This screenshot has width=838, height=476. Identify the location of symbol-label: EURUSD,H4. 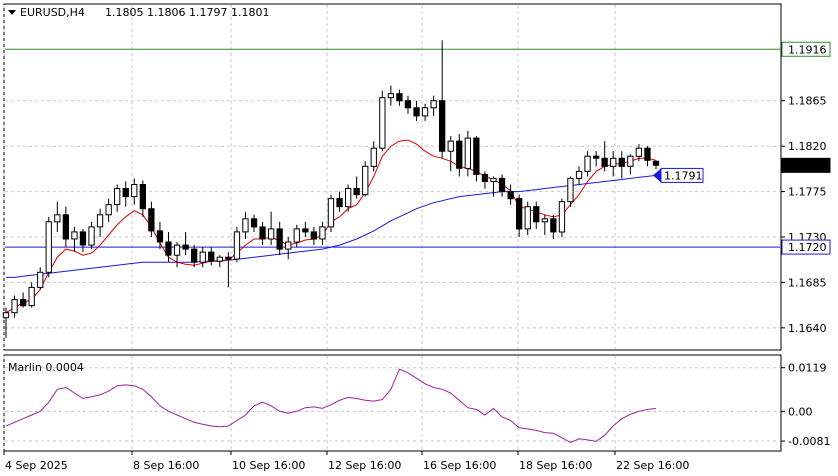
(52, 12).